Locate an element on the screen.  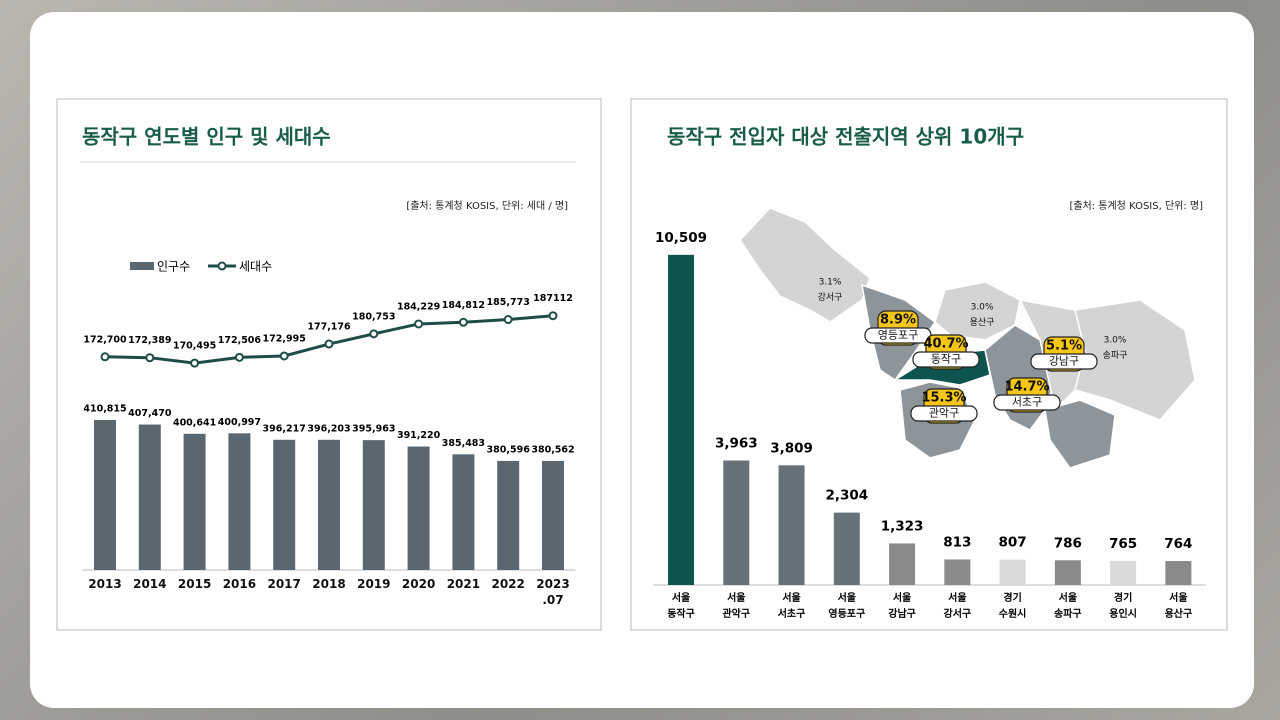
region-name: 용산구 is located at coordinates (982, 322).